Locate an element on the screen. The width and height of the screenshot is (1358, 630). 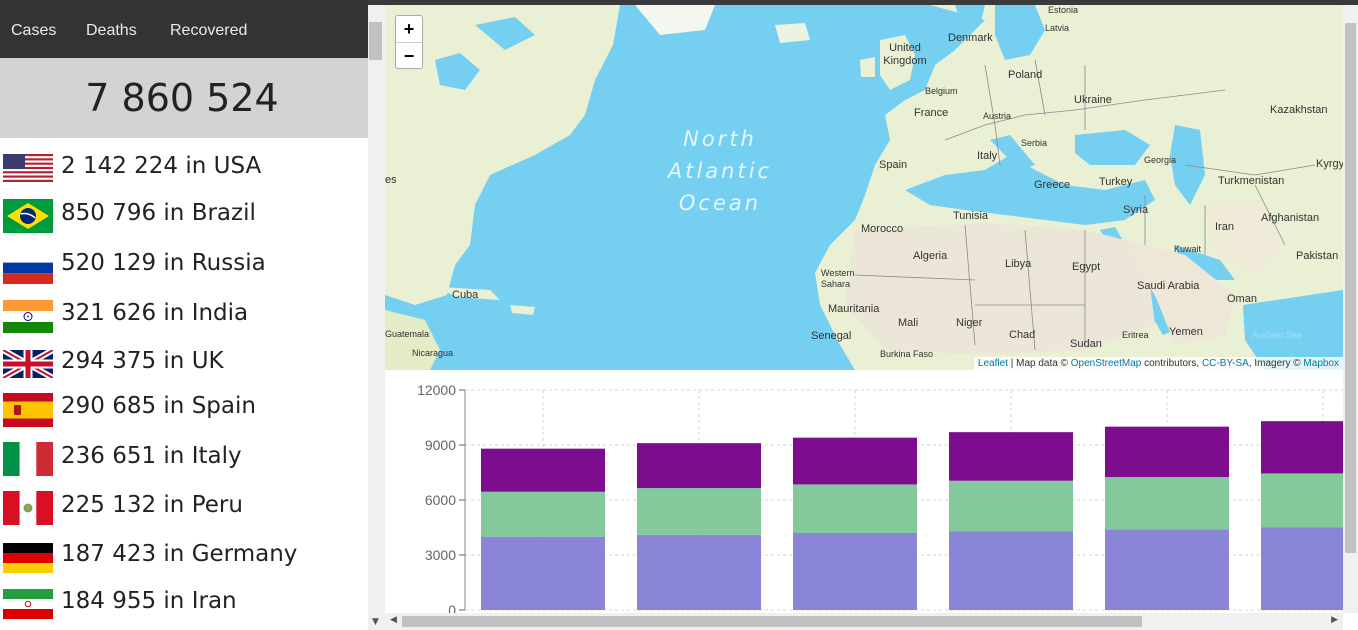
india-flag is located at coordinates (28, 316).